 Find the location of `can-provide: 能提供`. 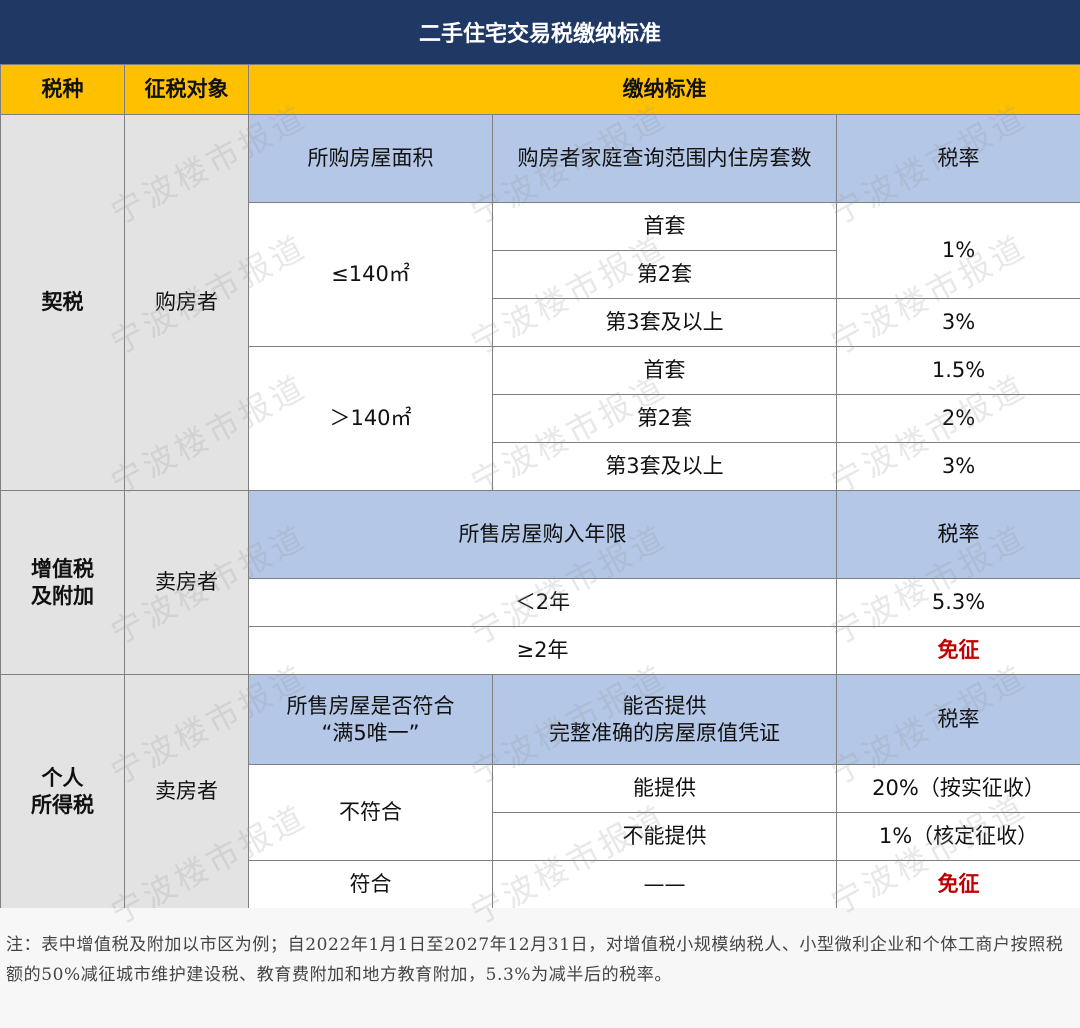

can-provide: 能提供 is located at coordinates (664, 788).